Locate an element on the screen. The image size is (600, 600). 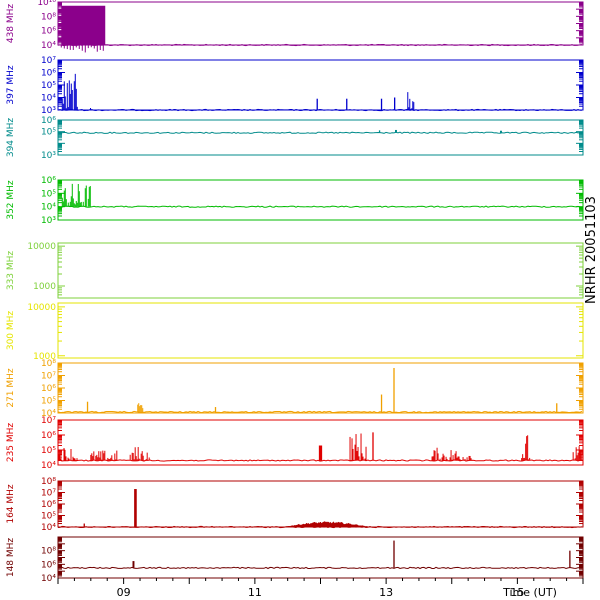
panel-397-mhz: 10³ 10⁴ 10⁵ 10⁶ 10⁷ 397 MHz is located at coordinates (295, 86).